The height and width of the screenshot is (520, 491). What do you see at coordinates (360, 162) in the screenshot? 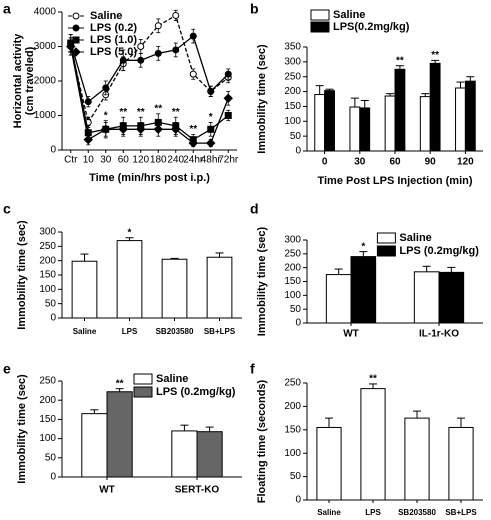
I see `x-tick-label: 30` at bounding box center [360, 162].